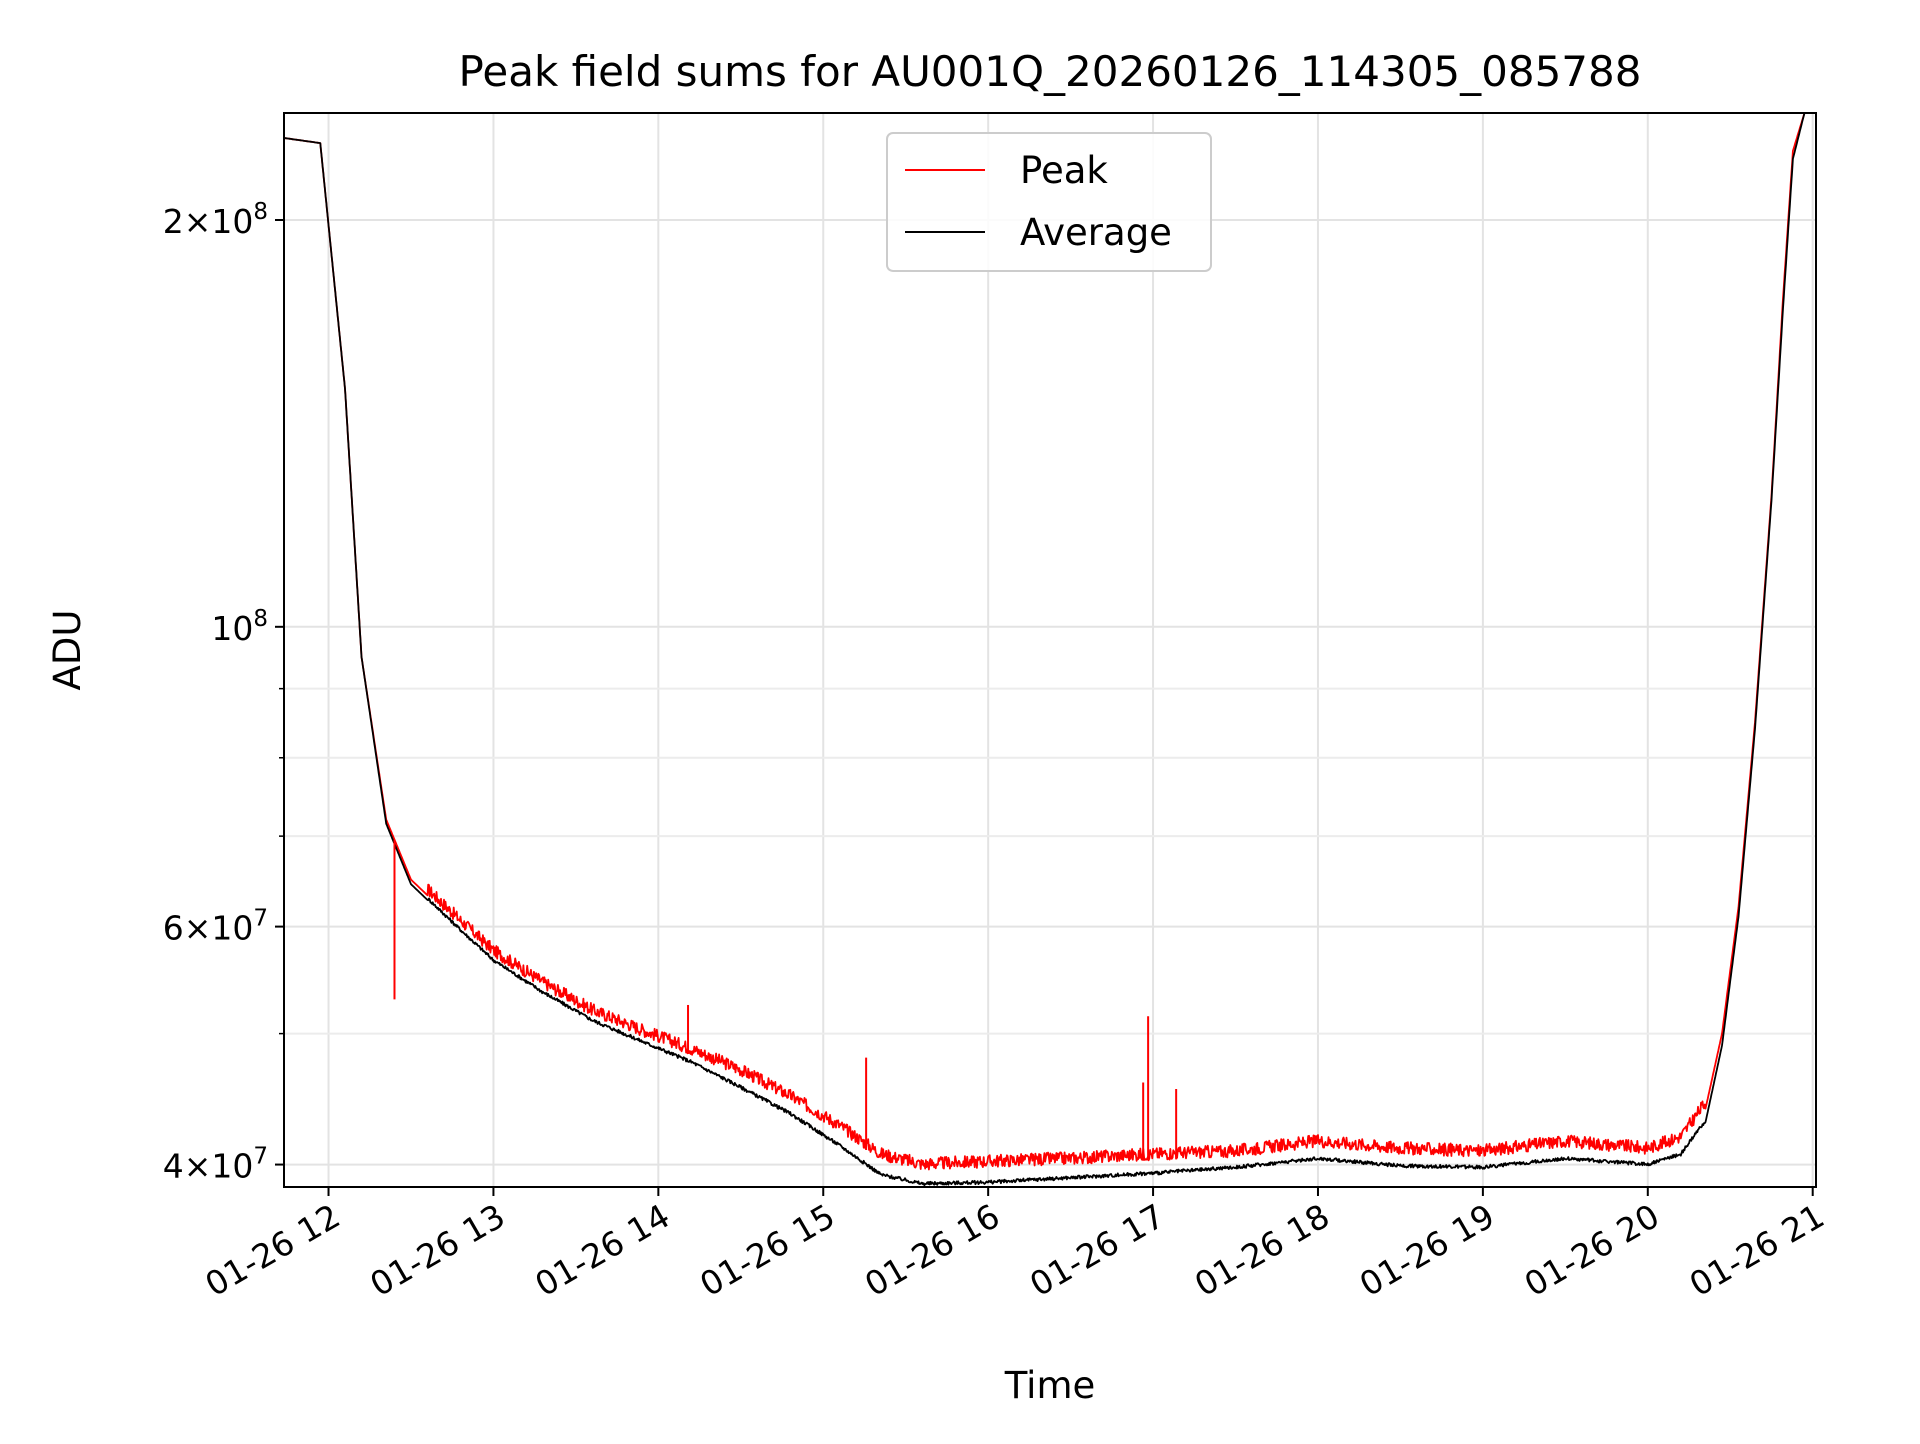 The width and height of the screenshot is (1920, 1444). What do you see at coordinates (239, 627) in the screenshot?
I see `y-tick-label: 108` at bounding box center [239, 627].